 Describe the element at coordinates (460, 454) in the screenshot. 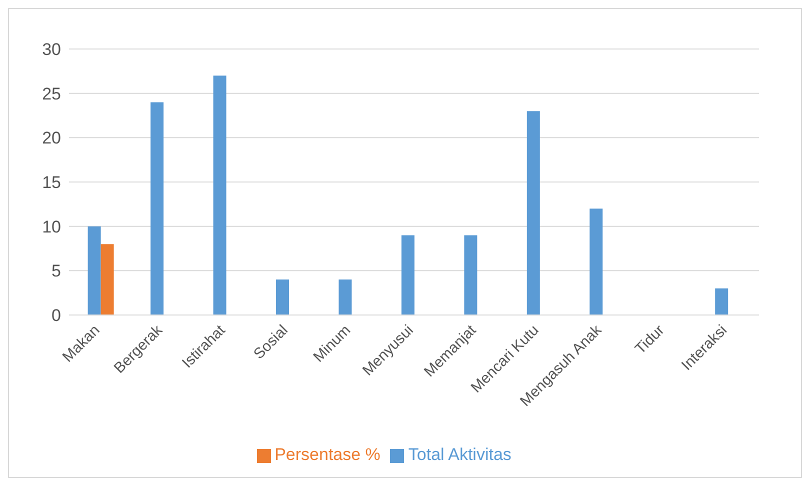

I see `legend-label: Total Aktivitas` at that location.